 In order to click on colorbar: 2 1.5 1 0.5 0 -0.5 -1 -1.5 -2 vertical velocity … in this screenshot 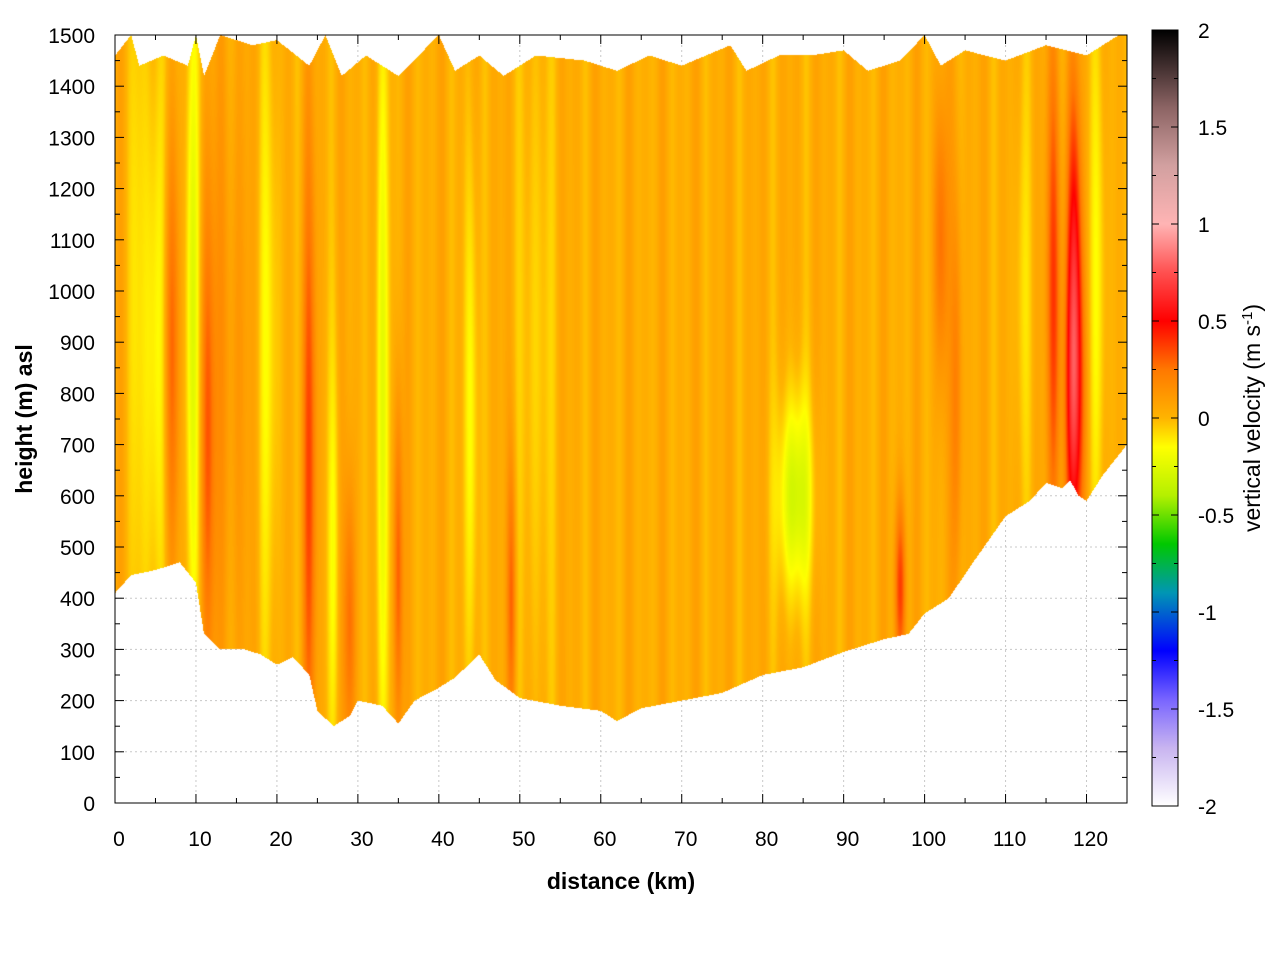, I will do `click(1208, 419)`.